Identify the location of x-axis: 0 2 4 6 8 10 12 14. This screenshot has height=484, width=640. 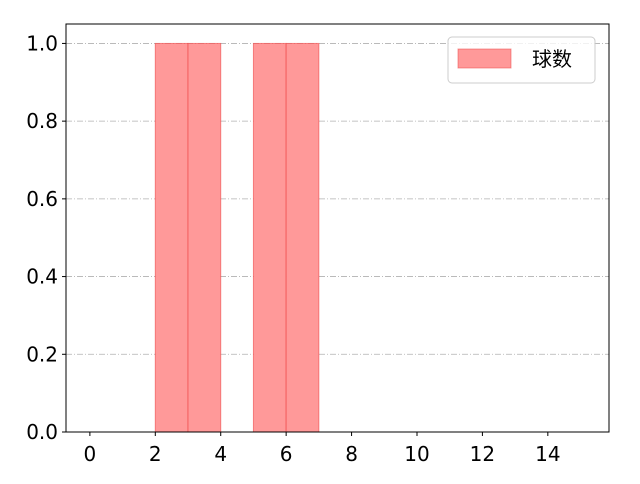
(322, 449).